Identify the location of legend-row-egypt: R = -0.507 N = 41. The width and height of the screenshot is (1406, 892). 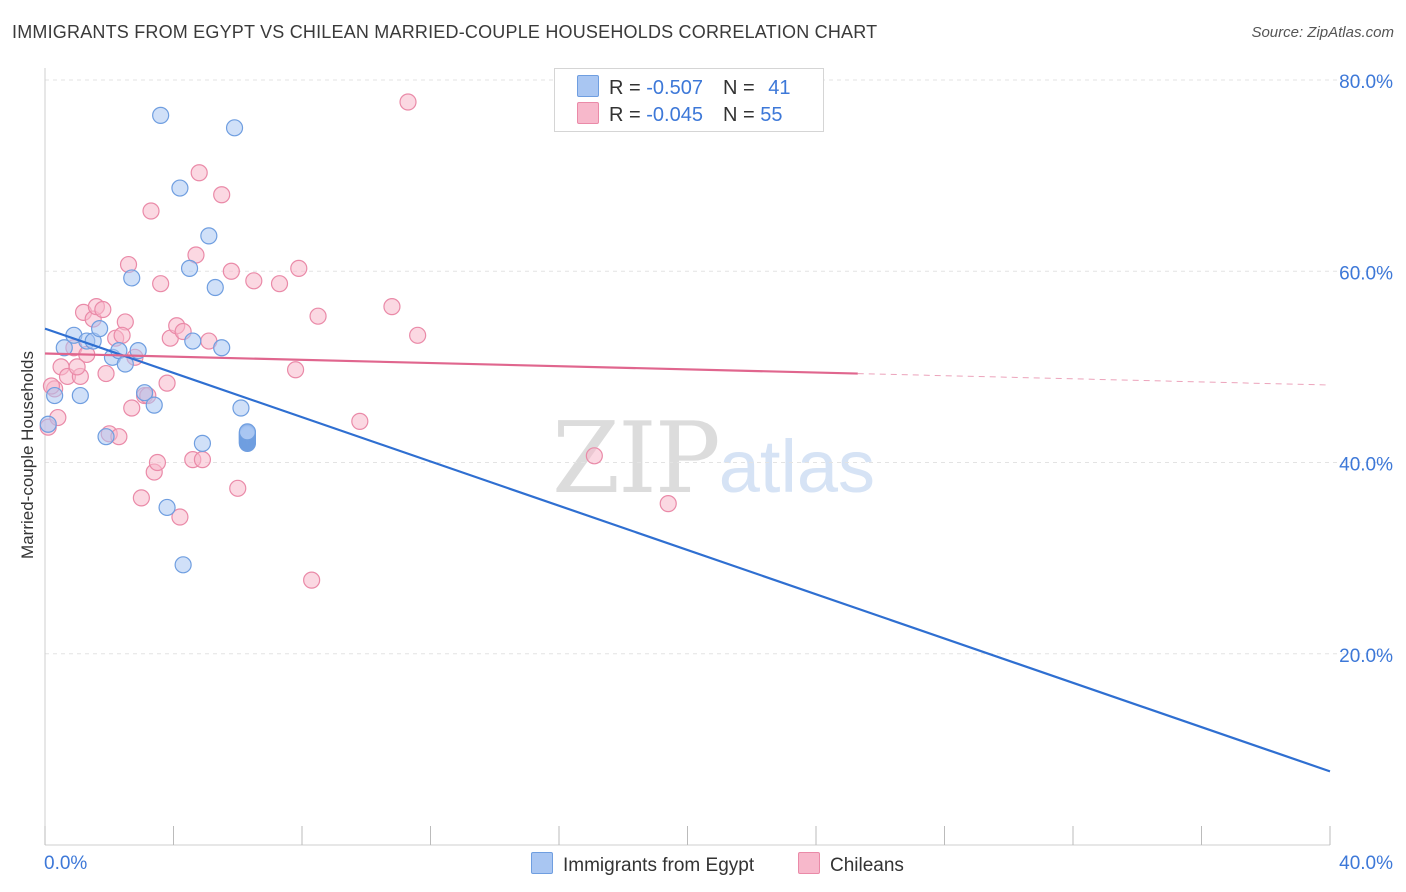
(683, 88).